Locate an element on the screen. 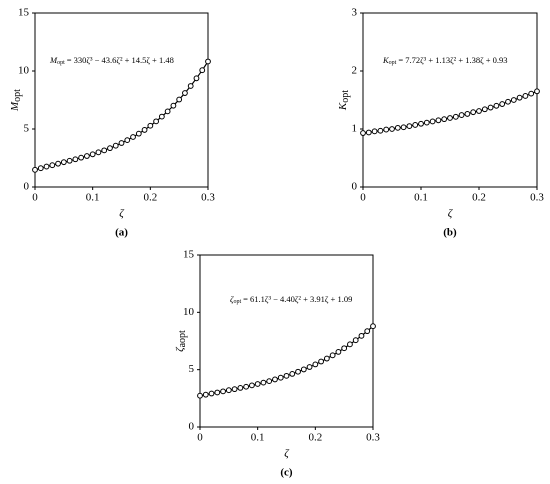  panel-label: (a) is located at coordinates (121, 233).